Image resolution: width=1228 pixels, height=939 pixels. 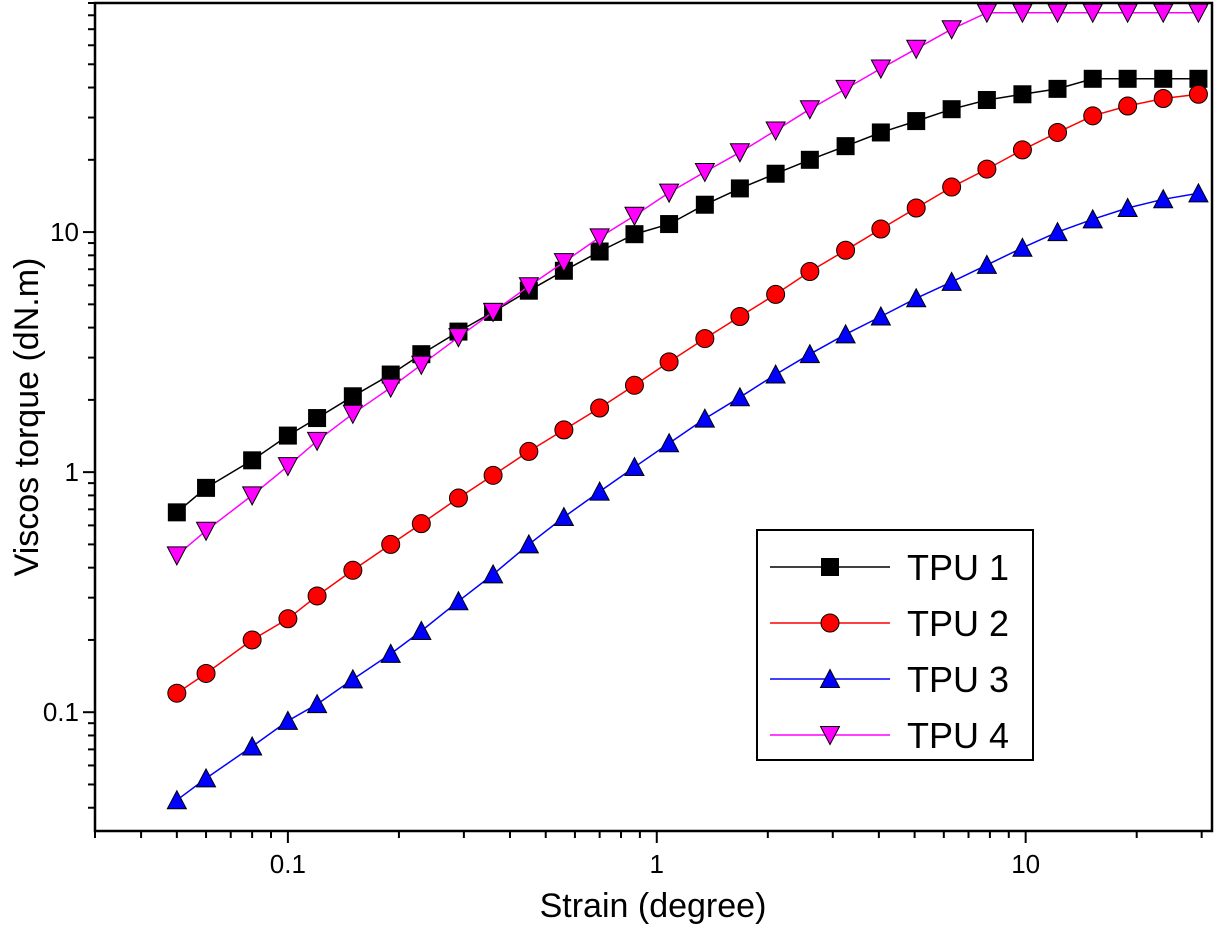 What do you see at coordinates (64, 232) in the screenshot?
I see `y-tick-label: 10` at bounding box center [64, 232].